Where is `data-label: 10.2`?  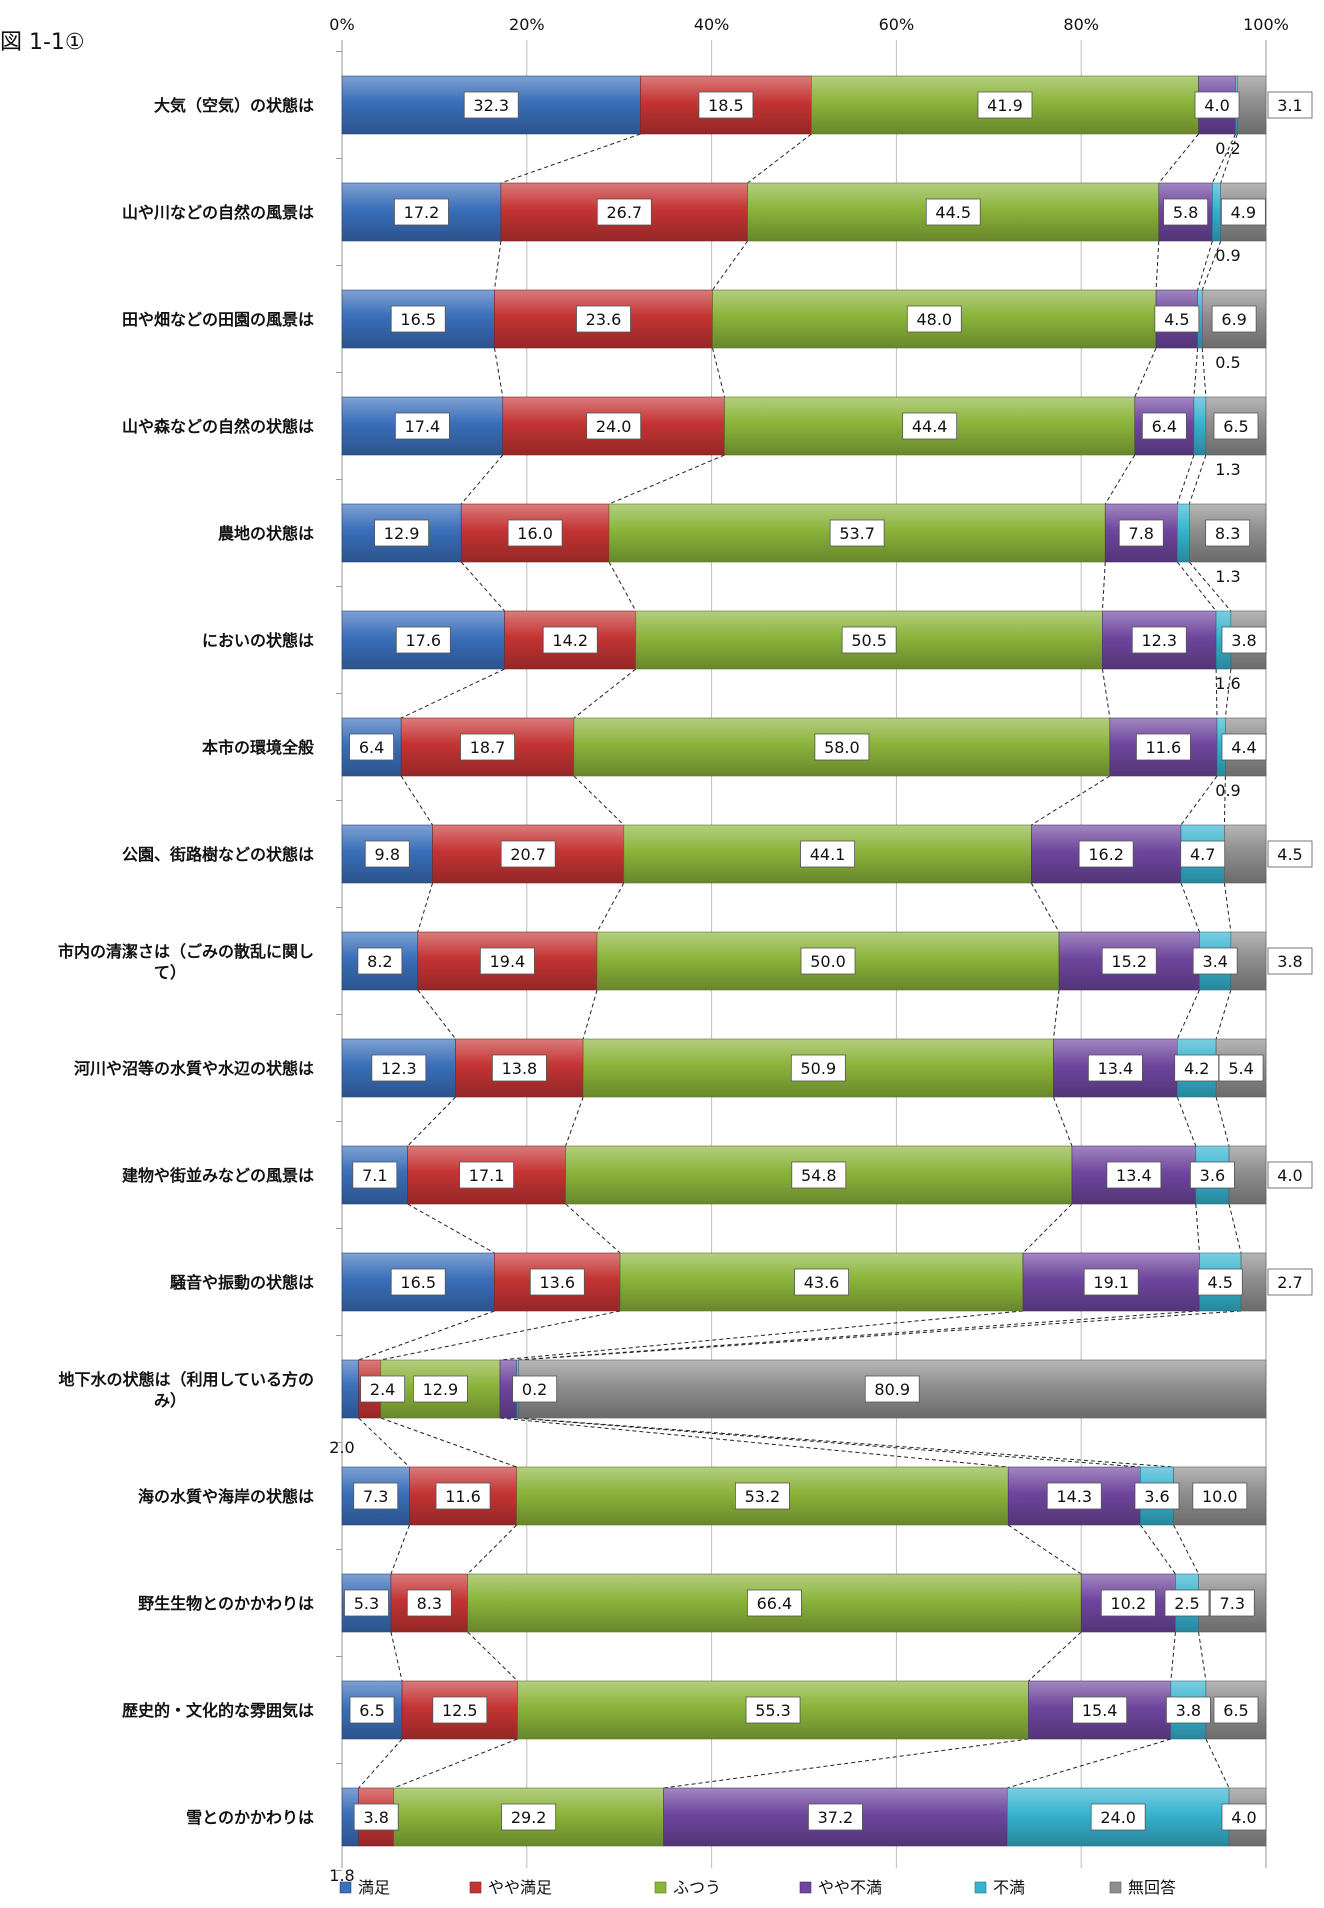 data-label: 10.2 is located at coordinates (1129, 1603).